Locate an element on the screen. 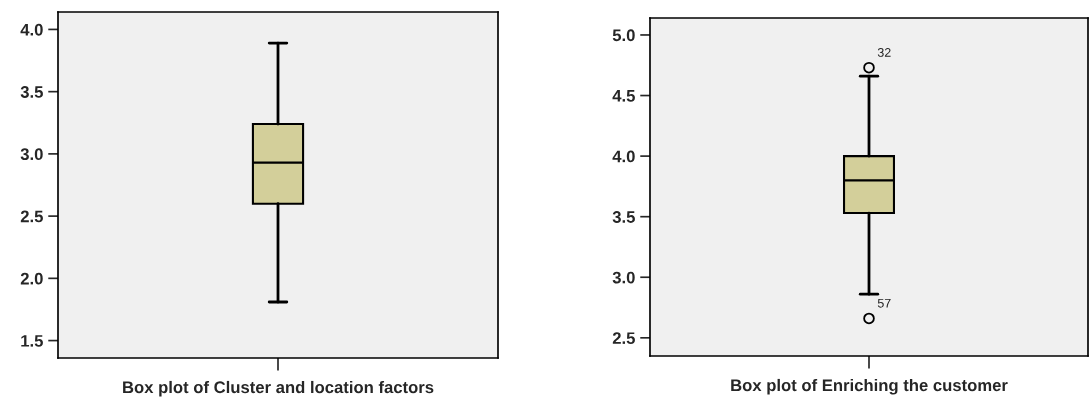 This screenshot has width=1090, height=401. annotation: 57 is located at coordinates (884, 303).